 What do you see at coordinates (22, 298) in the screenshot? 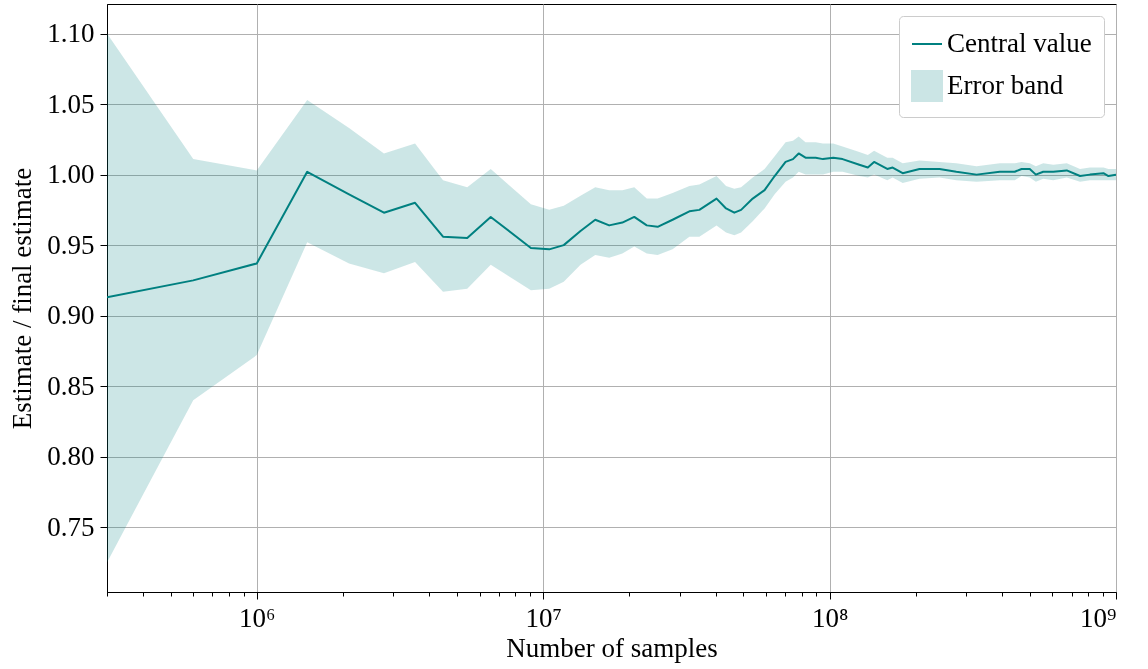
I see `y-axis-title: Estimate / final estimate` at bounding box center [22, 298].